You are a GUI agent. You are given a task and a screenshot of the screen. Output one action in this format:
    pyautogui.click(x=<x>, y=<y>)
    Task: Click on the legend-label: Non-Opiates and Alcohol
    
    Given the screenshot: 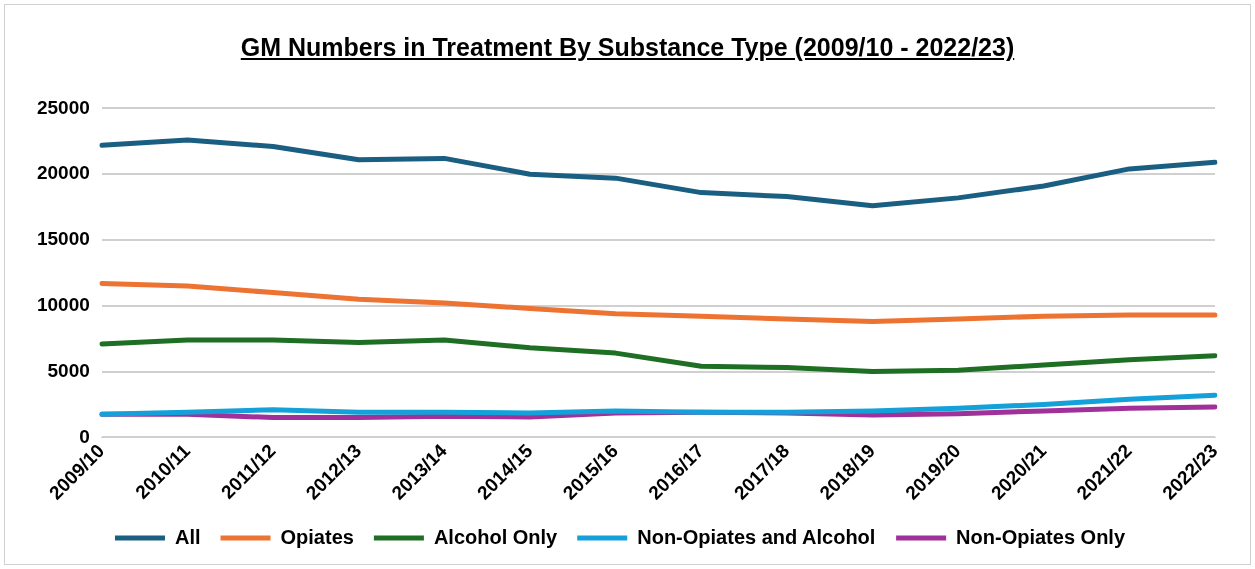 What is the action you would take?
    pyautogui.click(x=756, y=536)
    